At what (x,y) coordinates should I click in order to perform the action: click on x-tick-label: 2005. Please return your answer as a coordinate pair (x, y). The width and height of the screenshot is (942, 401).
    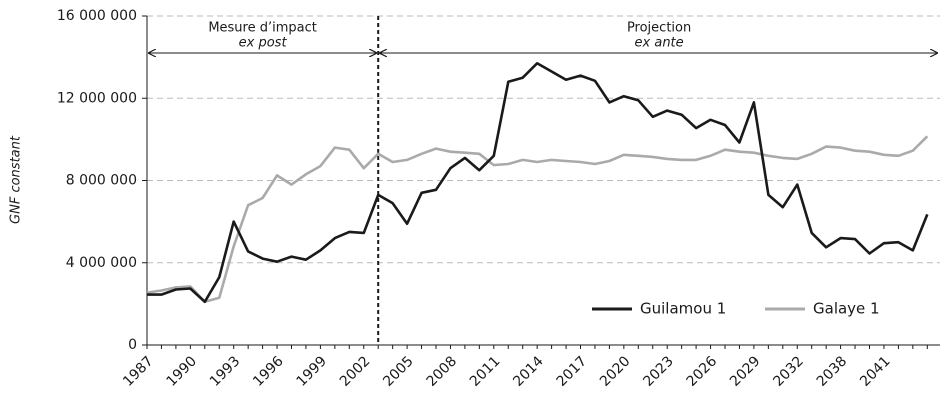
    Looking at the image, I should click on (398, 371).